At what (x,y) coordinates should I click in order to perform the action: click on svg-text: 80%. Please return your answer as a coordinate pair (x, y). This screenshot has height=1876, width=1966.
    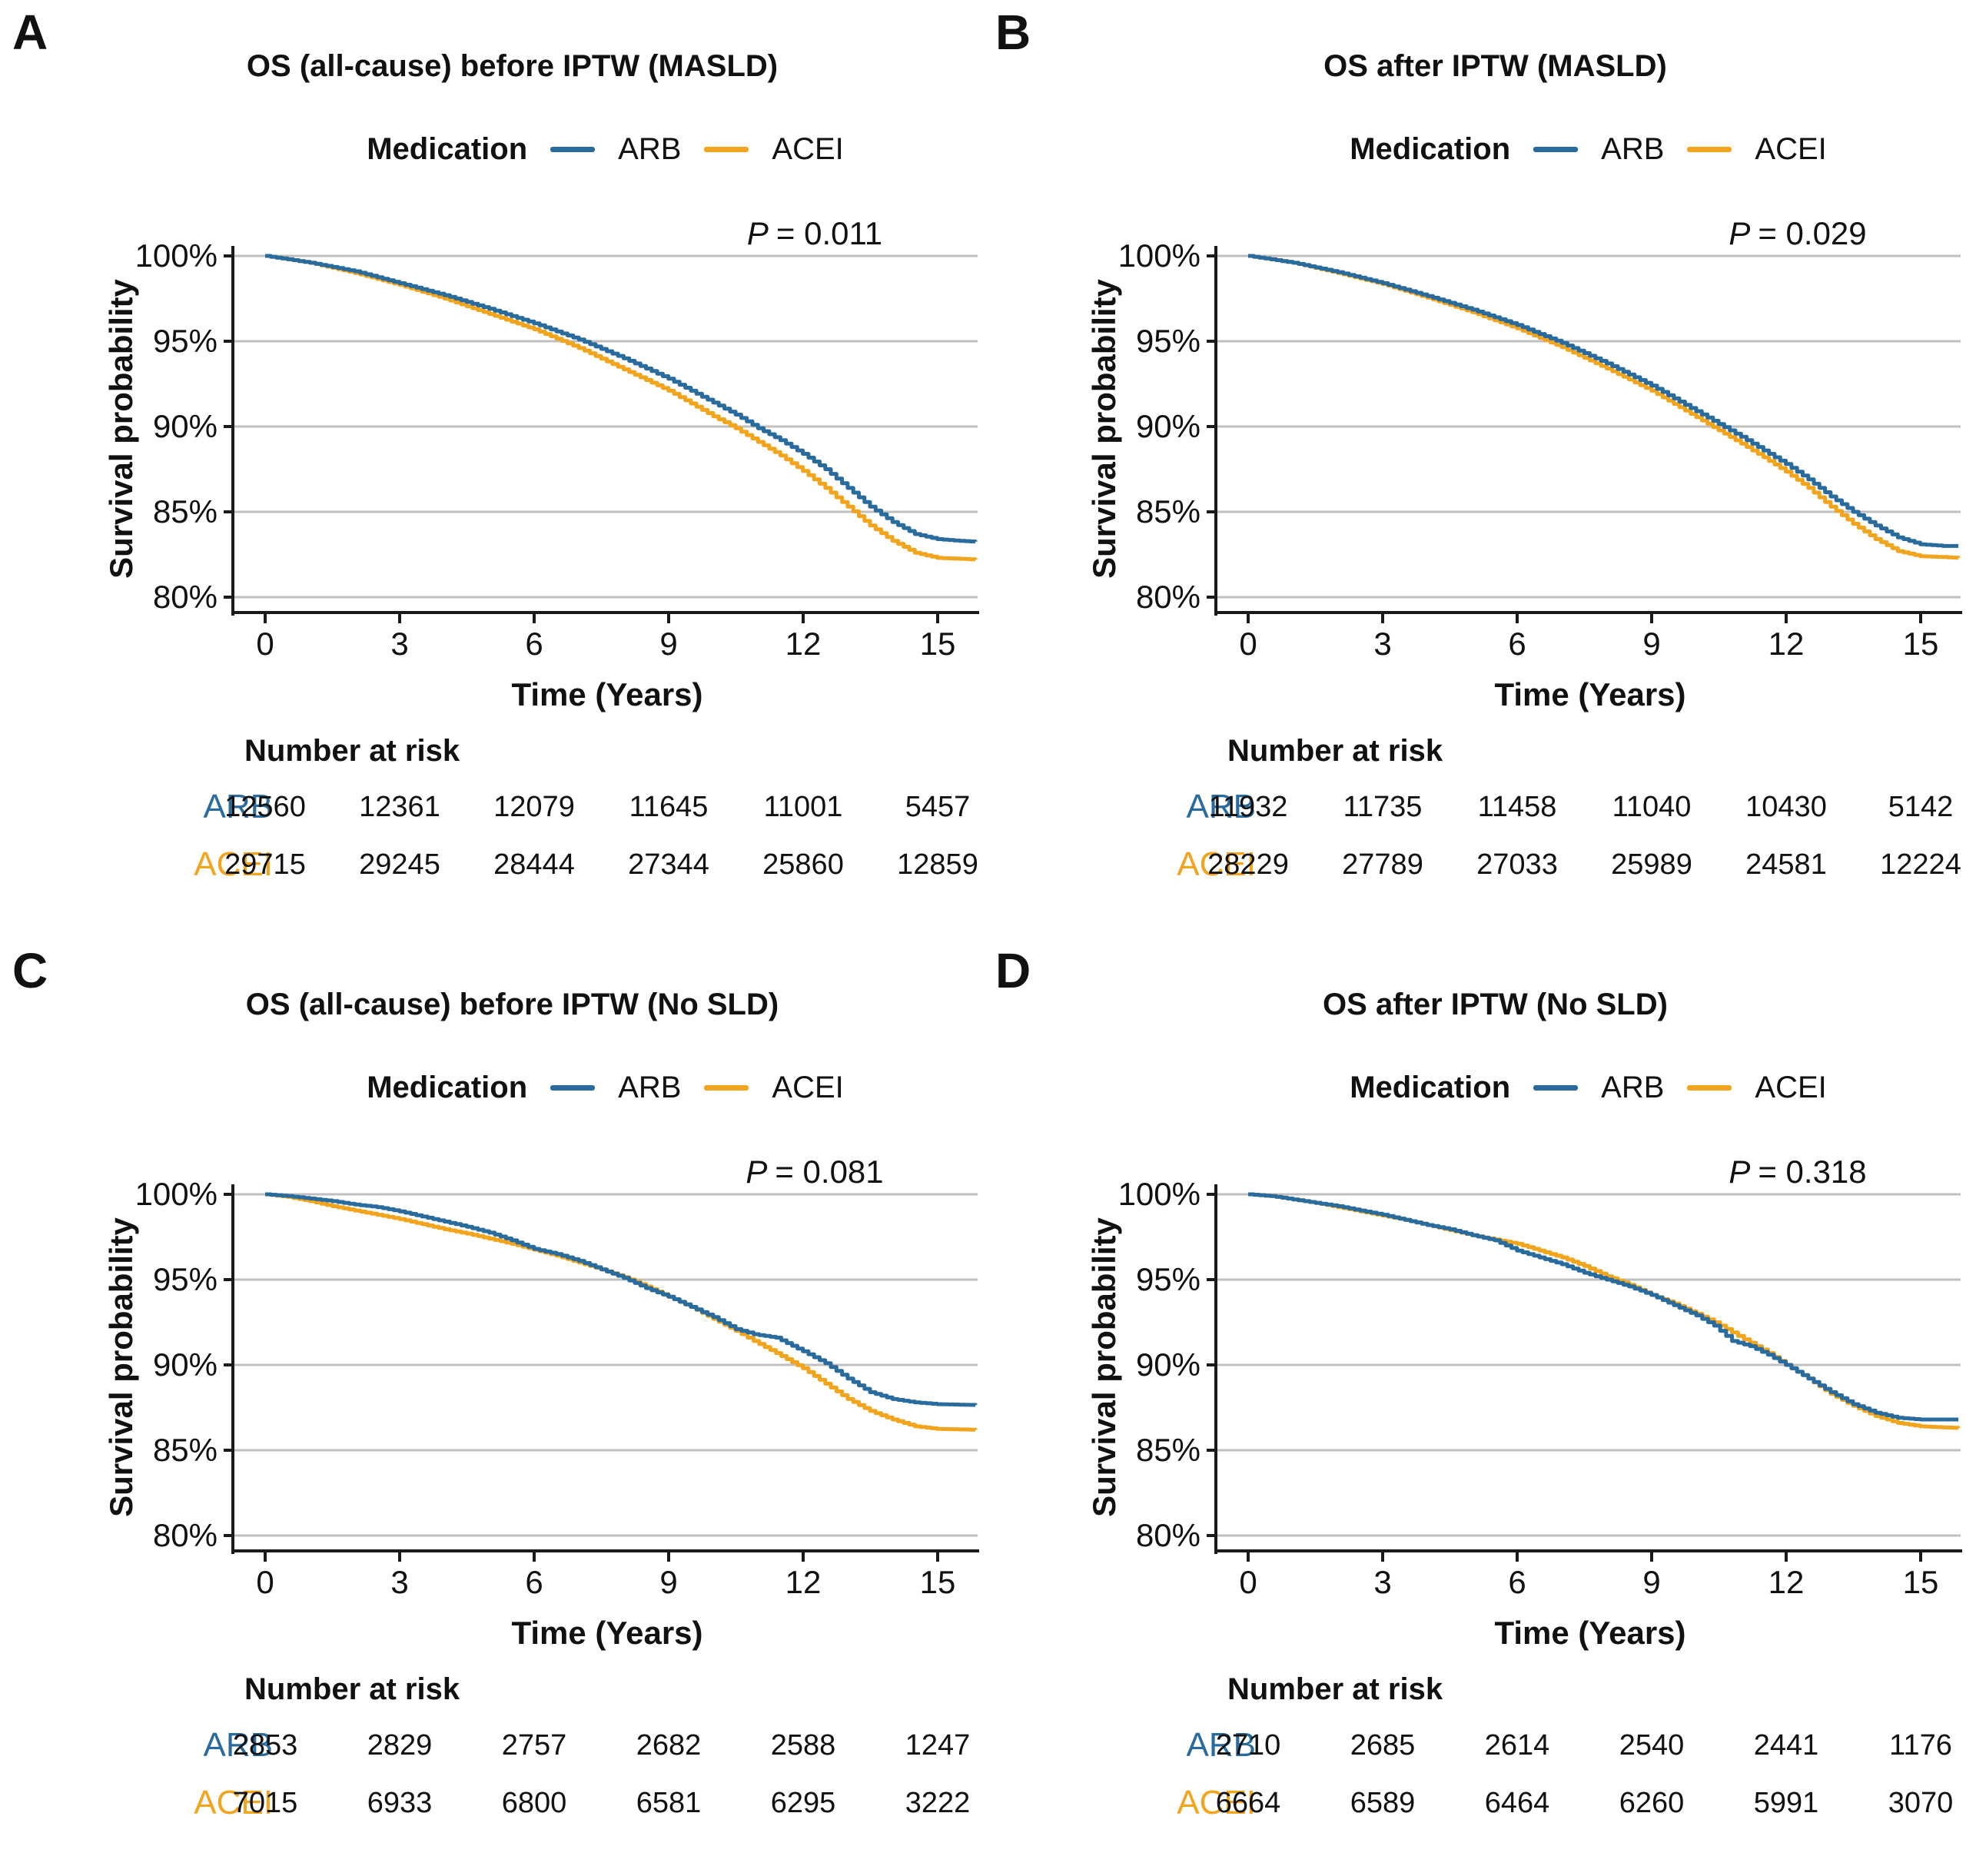
    Looking at the image, I should click on (1168, 597).